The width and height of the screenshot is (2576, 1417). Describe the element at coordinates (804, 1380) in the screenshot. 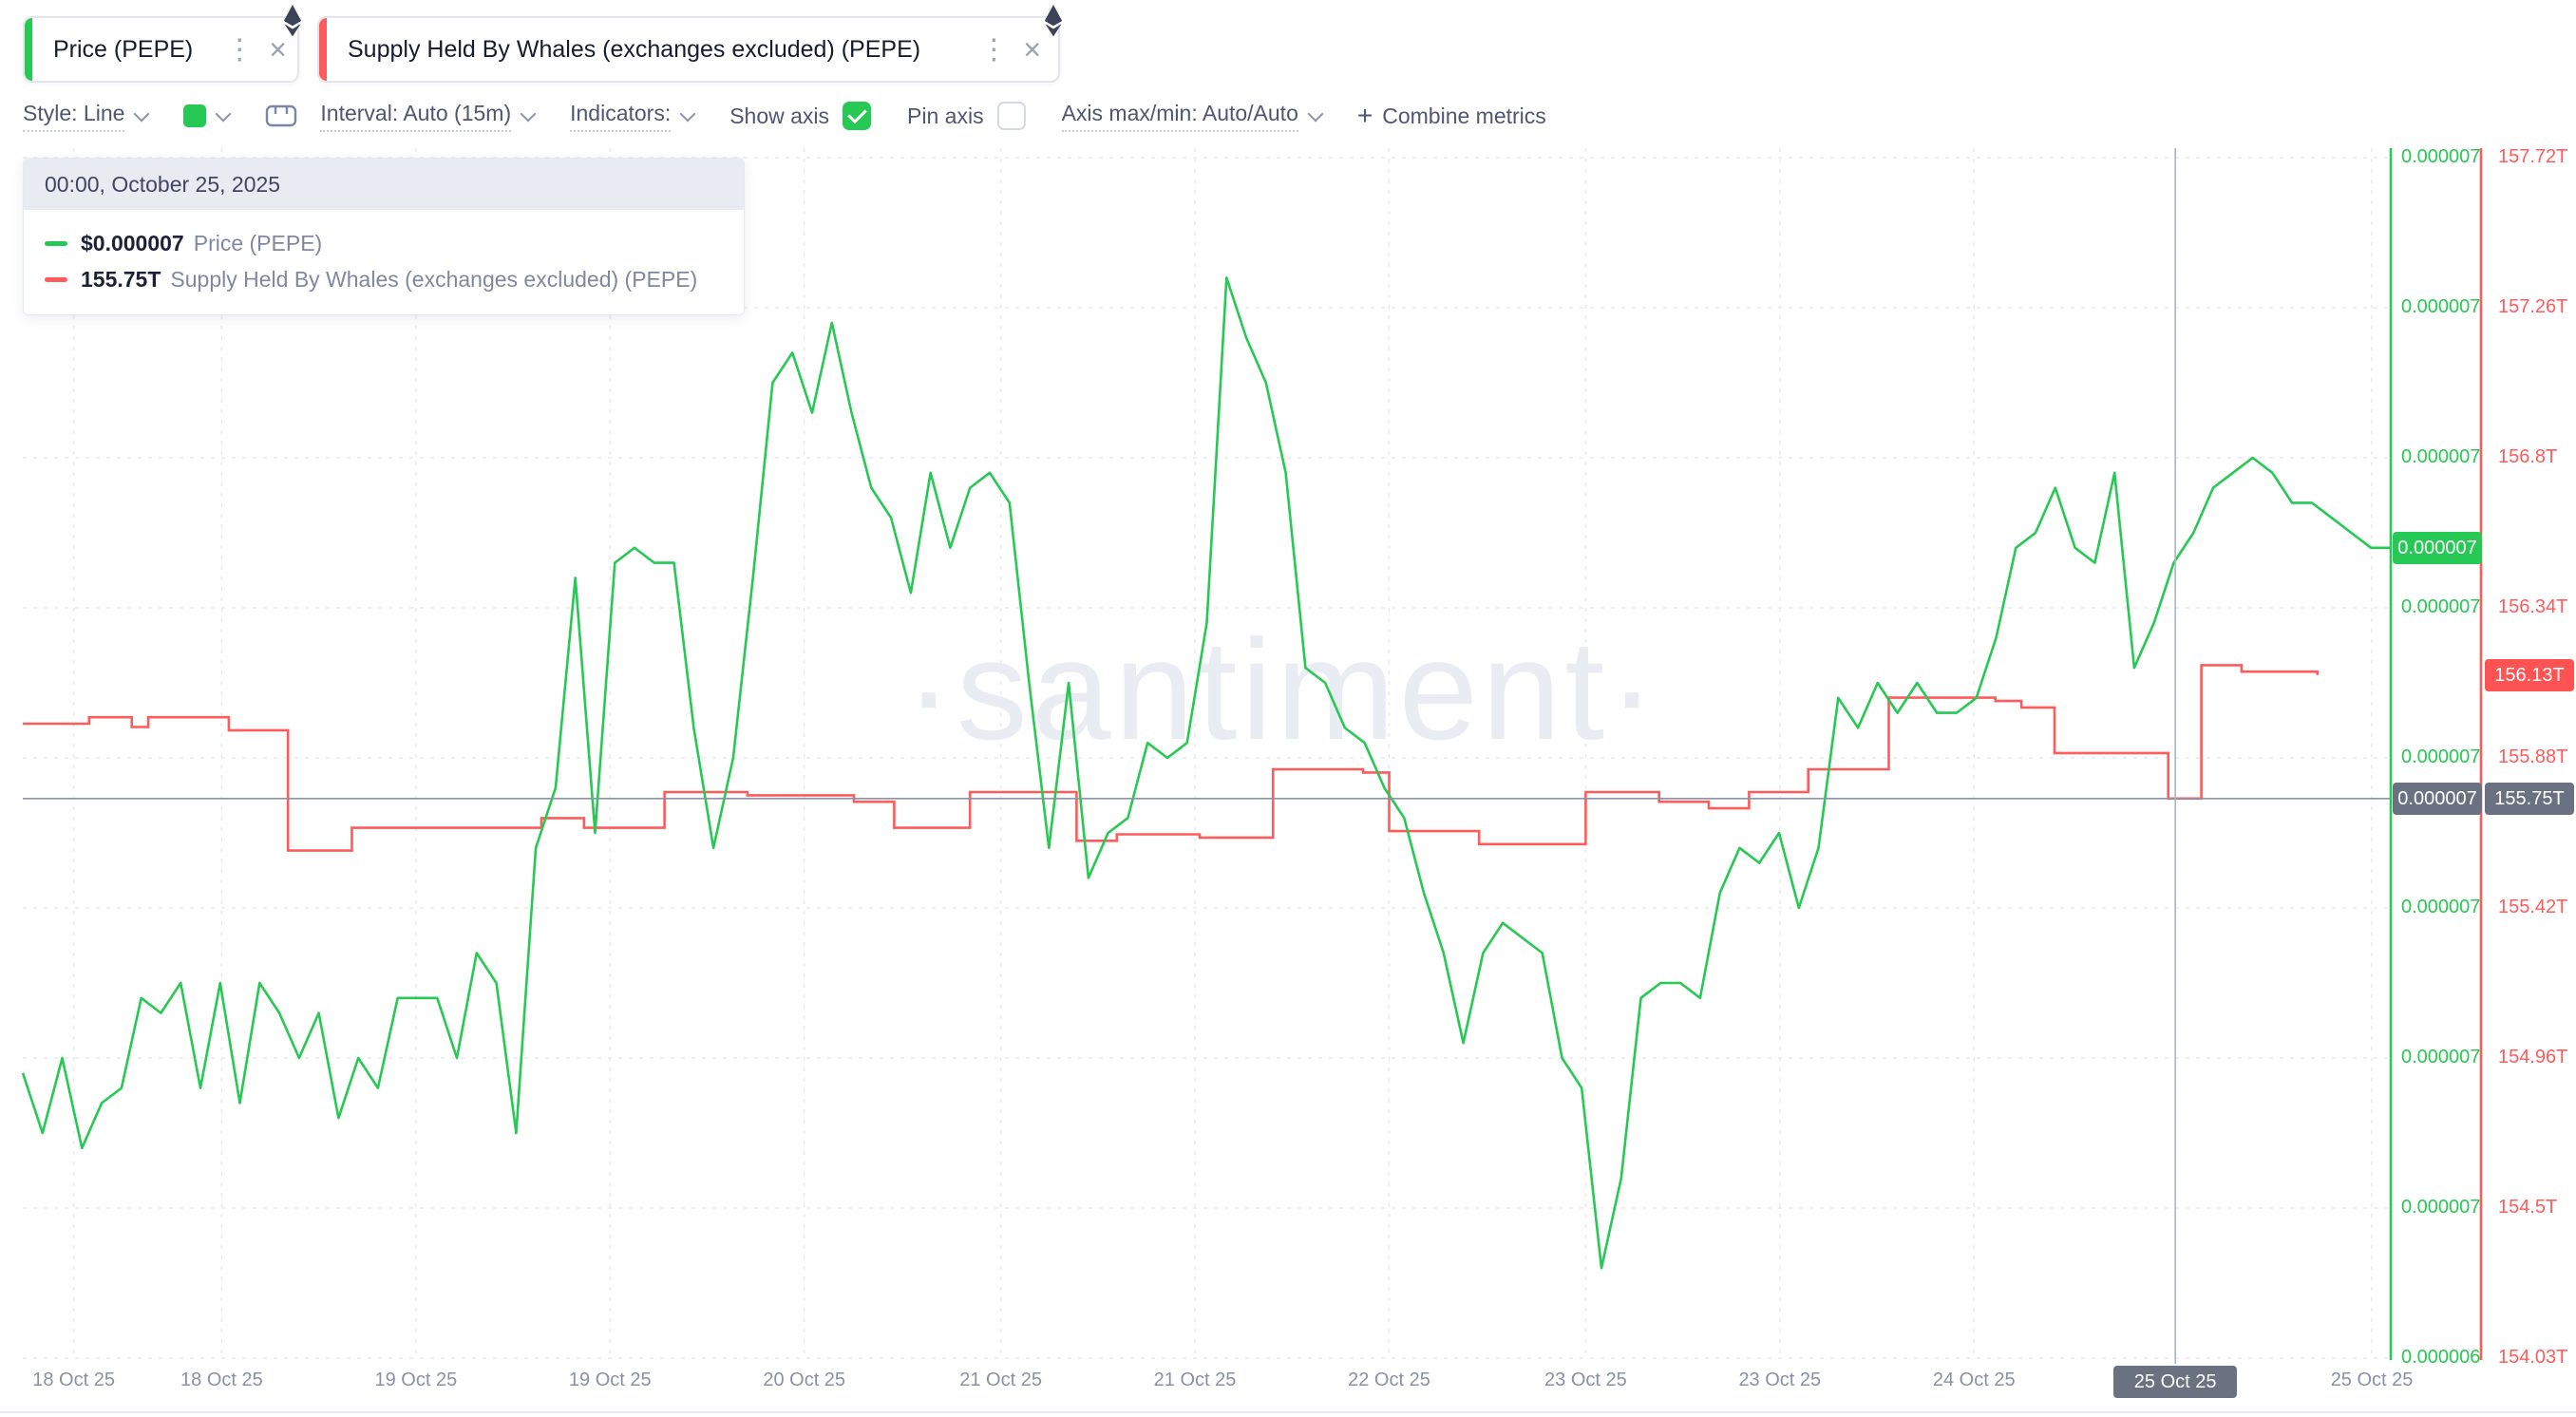

I see `x-axis-label: 20 Oct 25` at that location.